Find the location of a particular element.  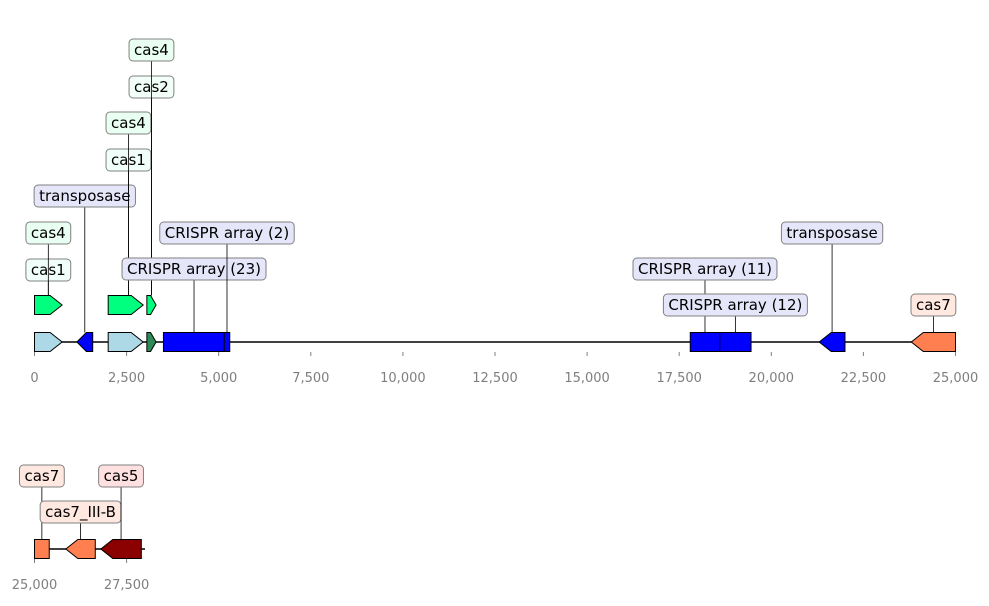

tick-label: 17,500 is located at coordinates (679, 378).